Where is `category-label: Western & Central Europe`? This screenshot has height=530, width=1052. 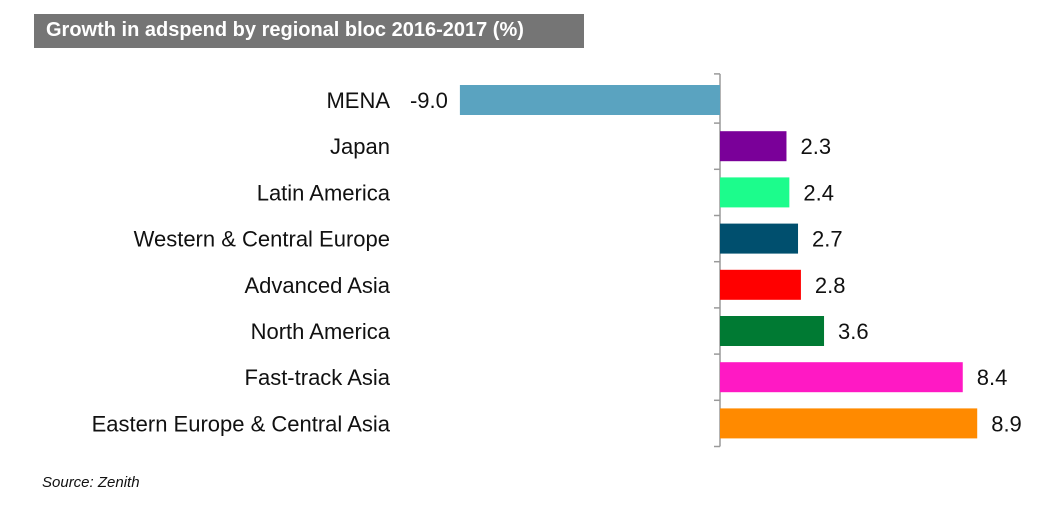
category-label: Western & Central Europe is located at coordinates (262, 239).